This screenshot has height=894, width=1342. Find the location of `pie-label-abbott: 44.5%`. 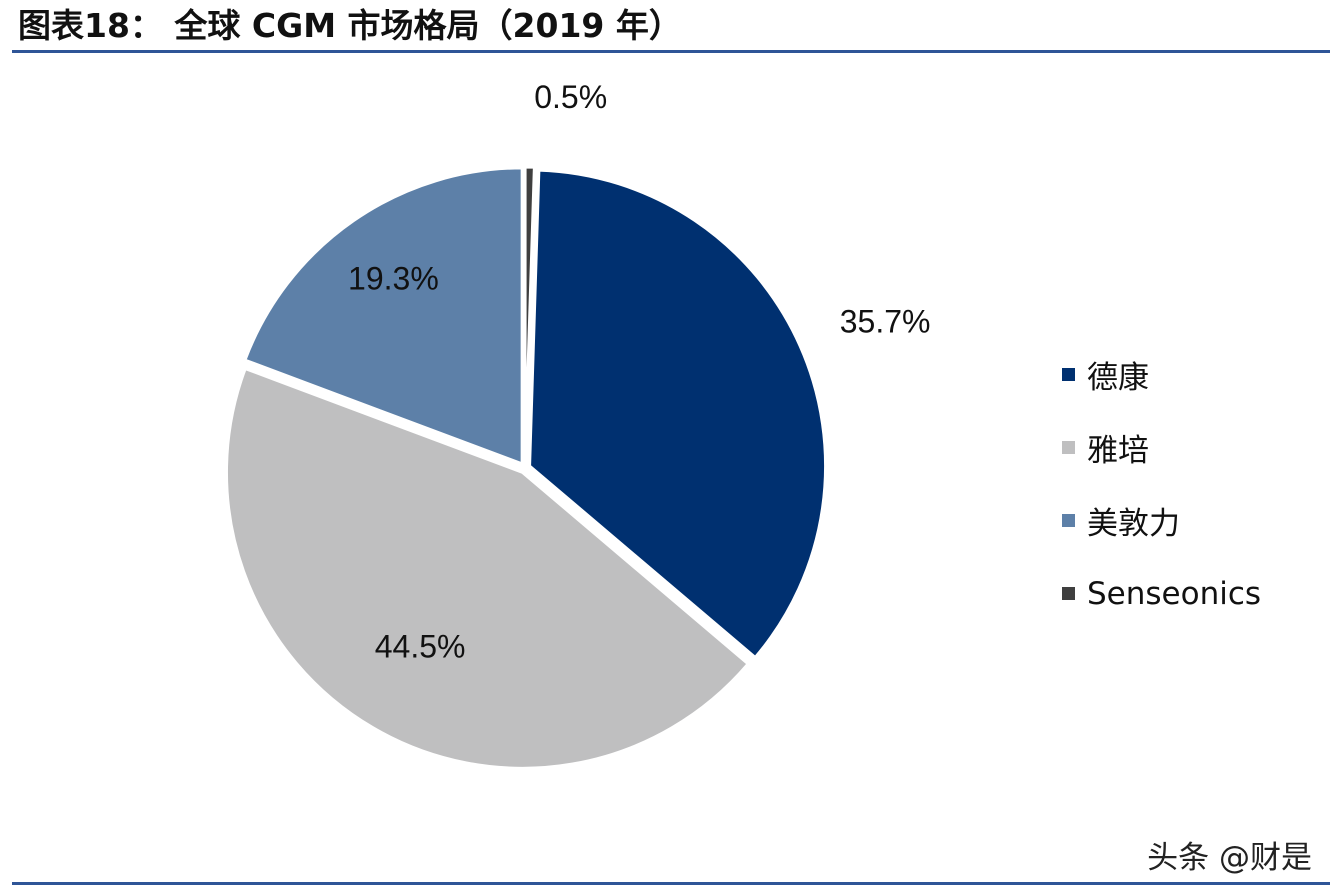

pie-label-abbott: 44.5% is located at coordinates (420, 647).